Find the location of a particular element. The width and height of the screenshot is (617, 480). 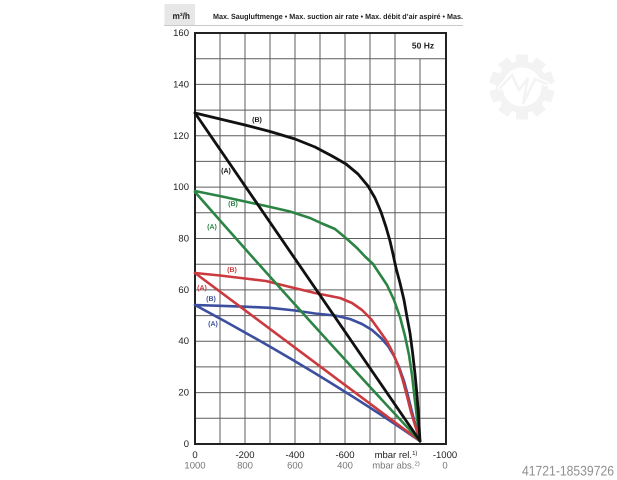

svg-text: 20 is located at coordinates (183, 393).